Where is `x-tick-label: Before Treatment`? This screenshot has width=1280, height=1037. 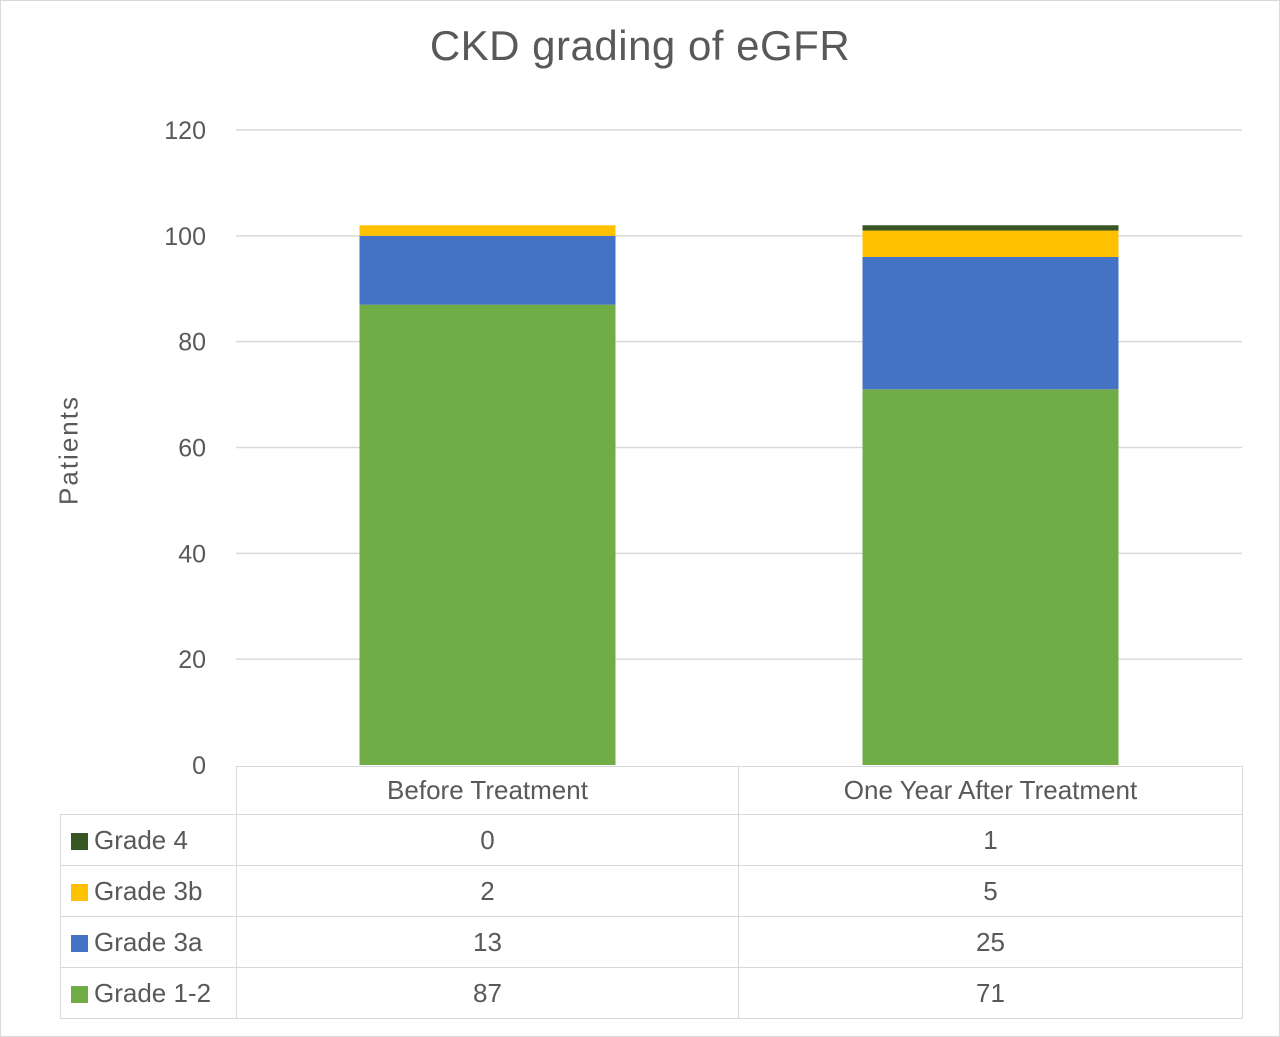 x-tick-label: Before Treatment is located at coordinates (487, 790).